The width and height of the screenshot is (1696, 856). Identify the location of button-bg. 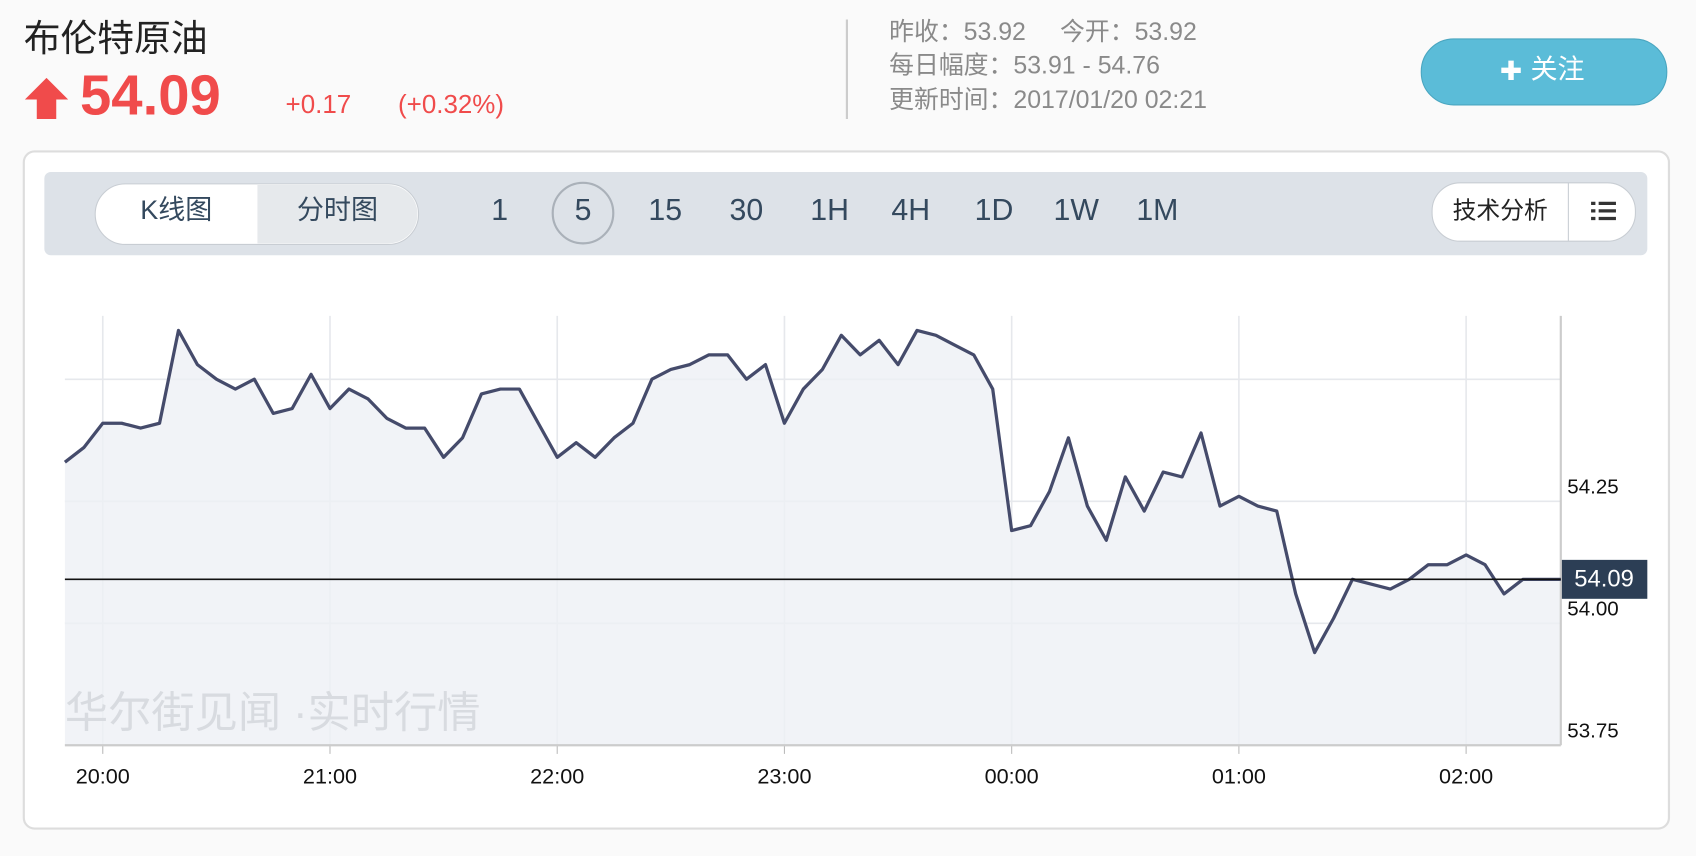
(1544, 72).